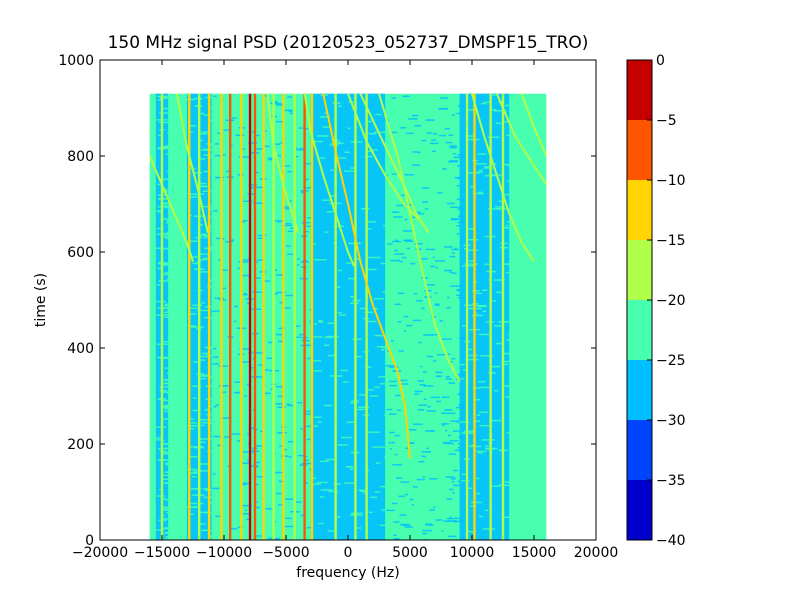 This screenshot has height=600, width=800. I want to click on colorbar-tick-label: −35, so click(671, 481).